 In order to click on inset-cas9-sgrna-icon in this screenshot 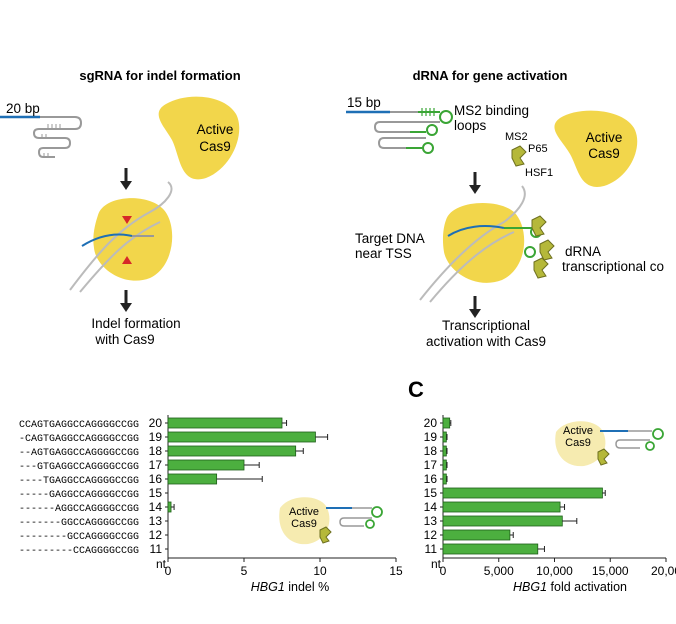, I will do `click(331, 521)`.